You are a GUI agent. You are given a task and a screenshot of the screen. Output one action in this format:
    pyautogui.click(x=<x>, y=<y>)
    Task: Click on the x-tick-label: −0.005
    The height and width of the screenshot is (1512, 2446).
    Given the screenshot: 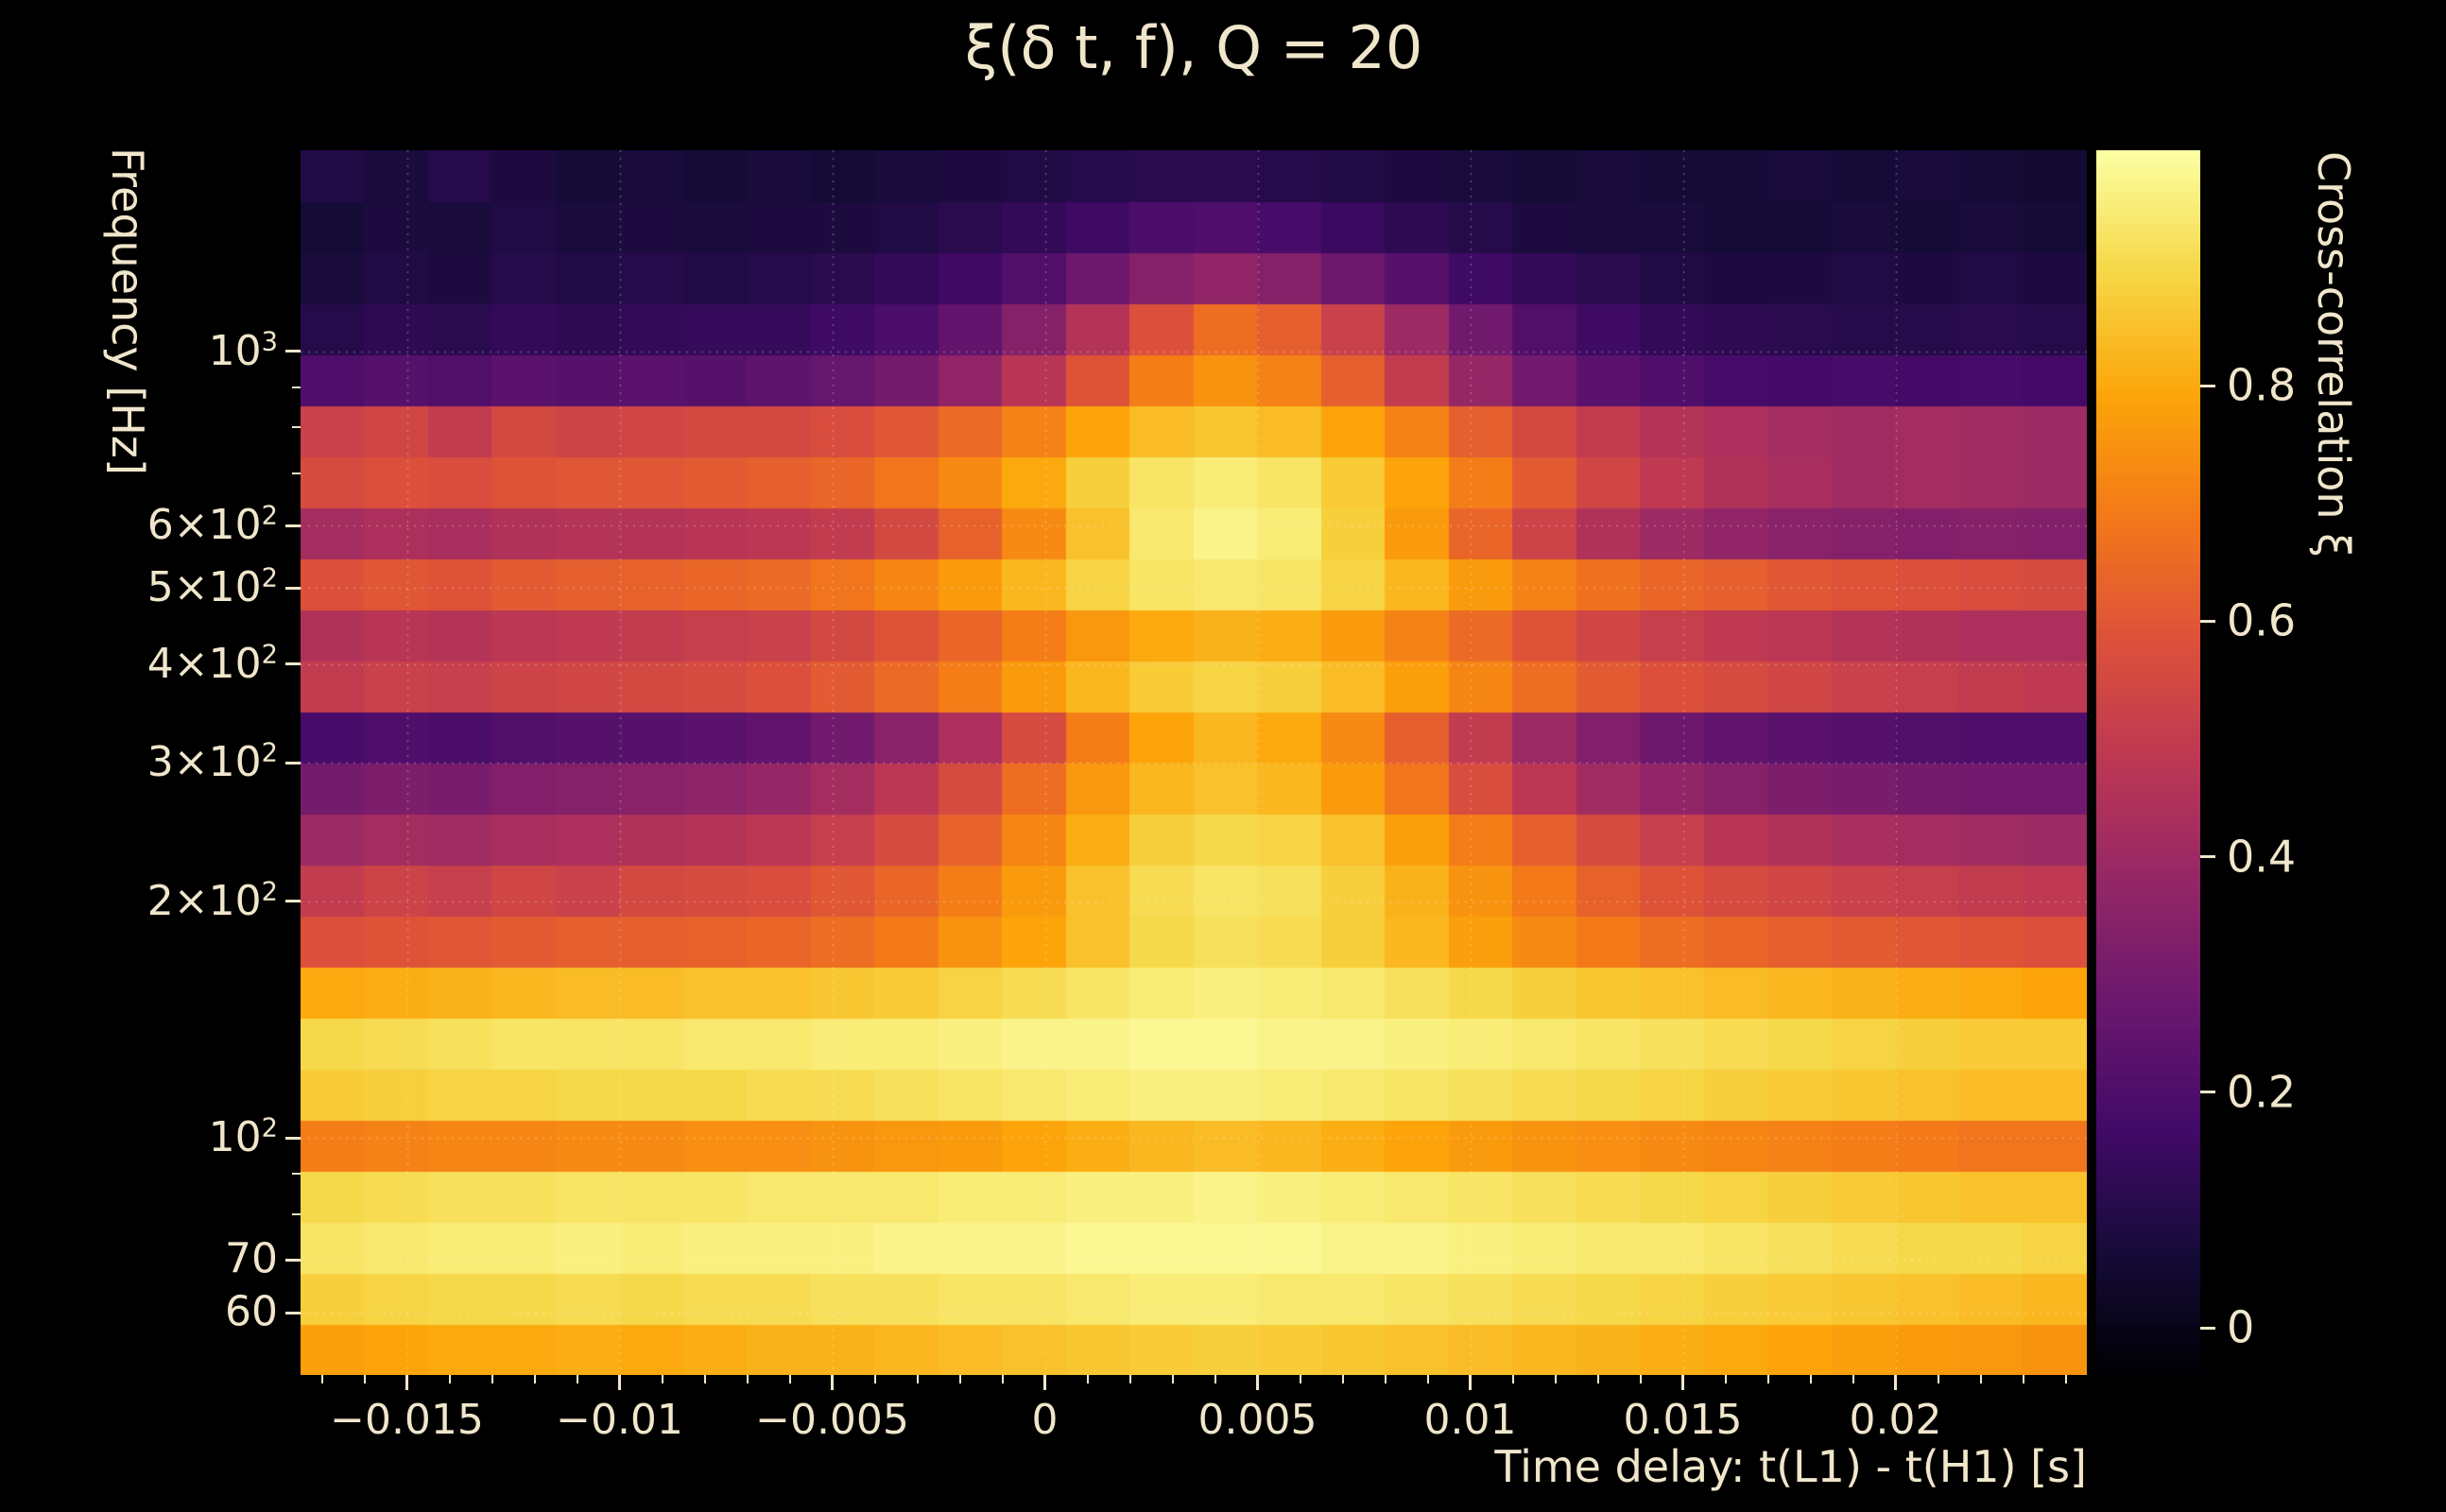 What is the action you would take?
    pyautogui.click(x=832, y=1420)
    